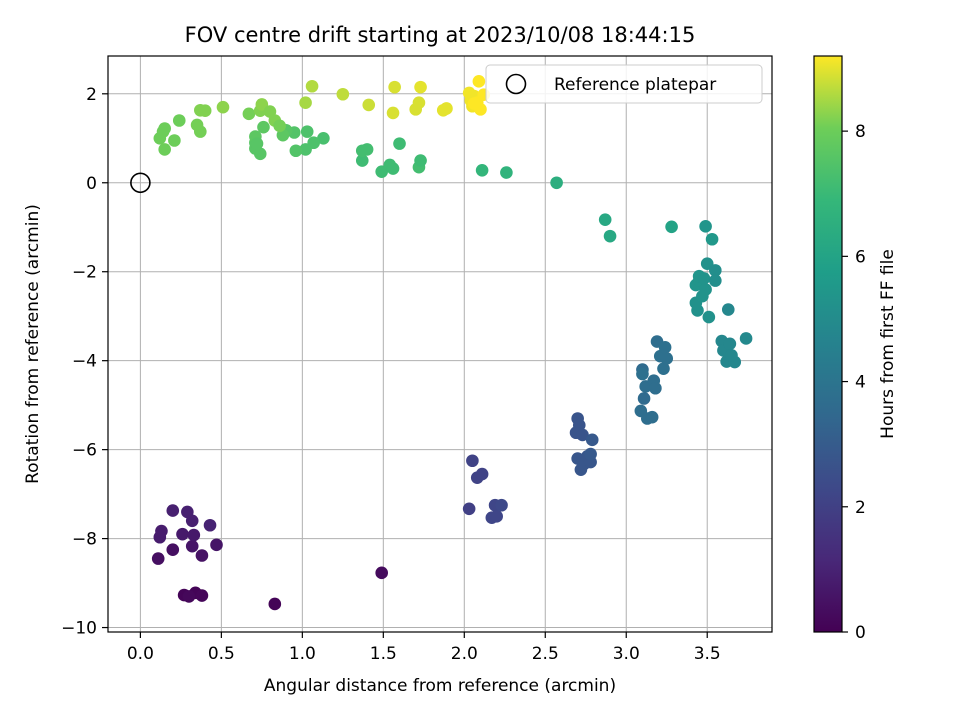  Describe the element at coordinates (860, 633) in the screenshot. I see `colorbar-tick-label: 0` at that location.